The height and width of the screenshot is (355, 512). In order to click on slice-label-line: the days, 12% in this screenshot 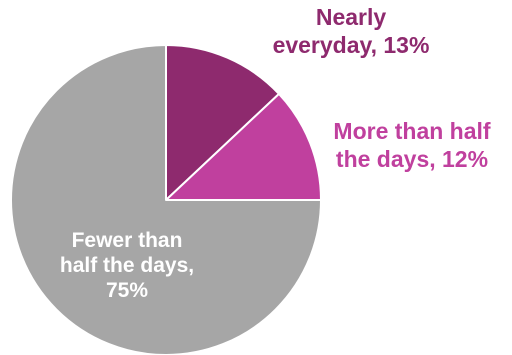, I will do `click(412, 158)`.